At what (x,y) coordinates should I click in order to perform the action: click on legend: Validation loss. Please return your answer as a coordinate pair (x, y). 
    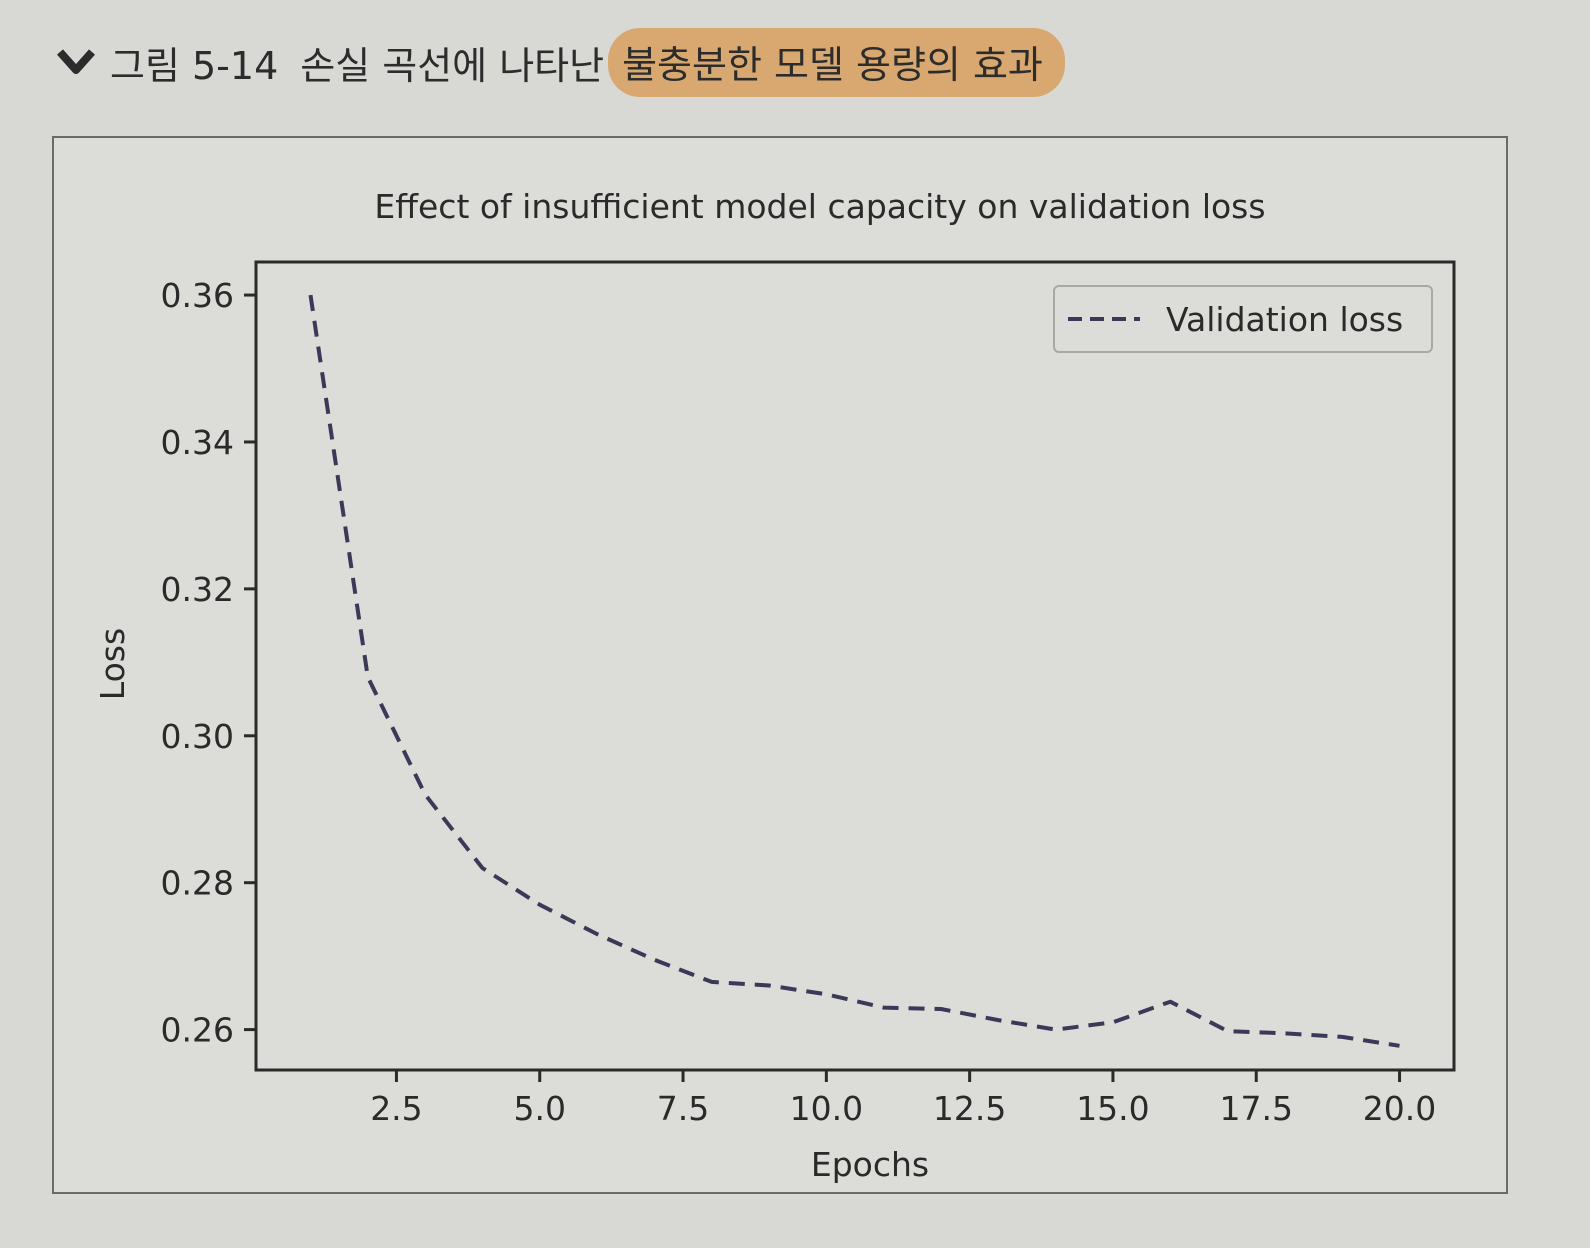
    Looking at the image, I should click on (1243, 319).